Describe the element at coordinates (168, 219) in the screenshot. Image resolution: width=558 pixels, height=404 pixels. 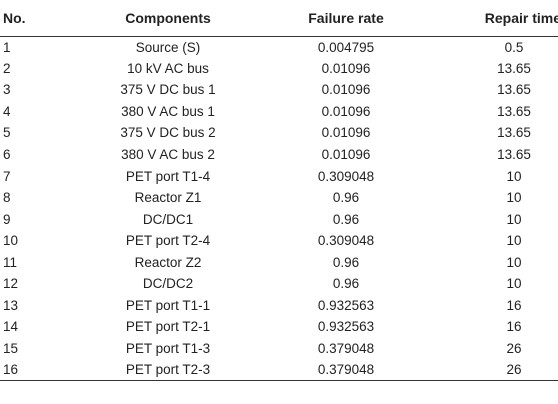
I see `cell-component: DC/DC1` at that location.